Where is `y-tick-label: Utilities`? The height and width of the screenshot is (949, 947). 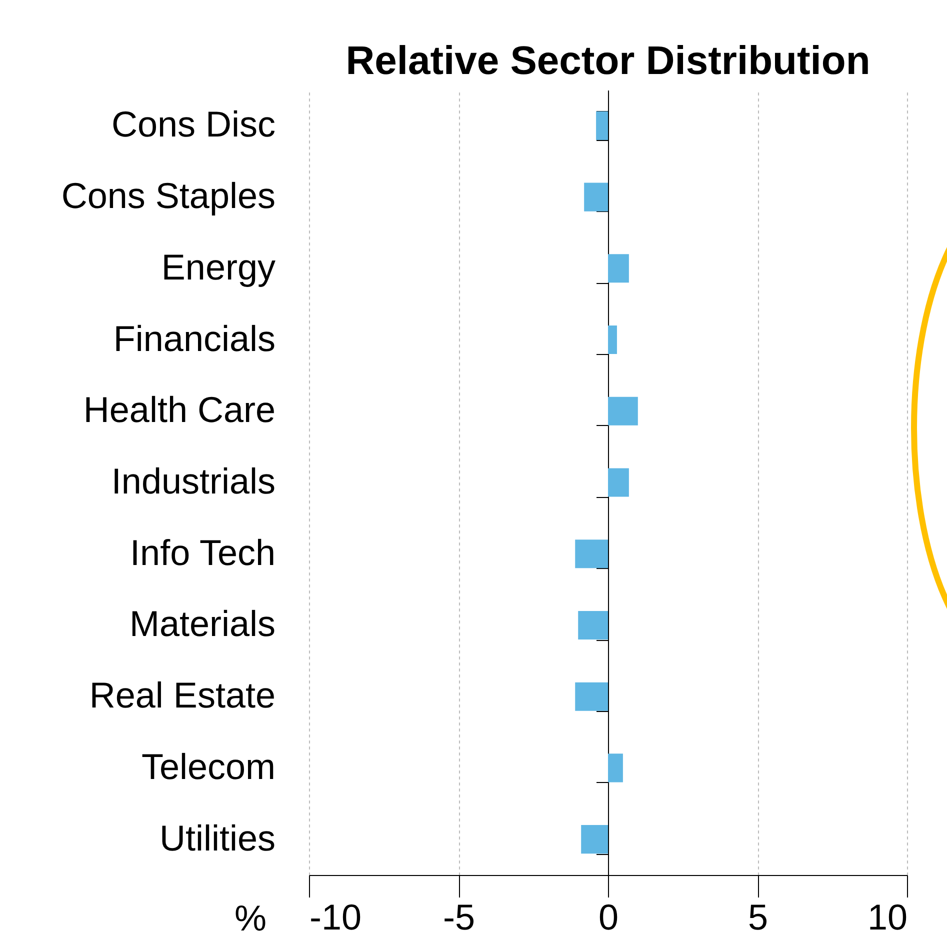
y-tick-label: Utilities is located at coordinates (217, 837).